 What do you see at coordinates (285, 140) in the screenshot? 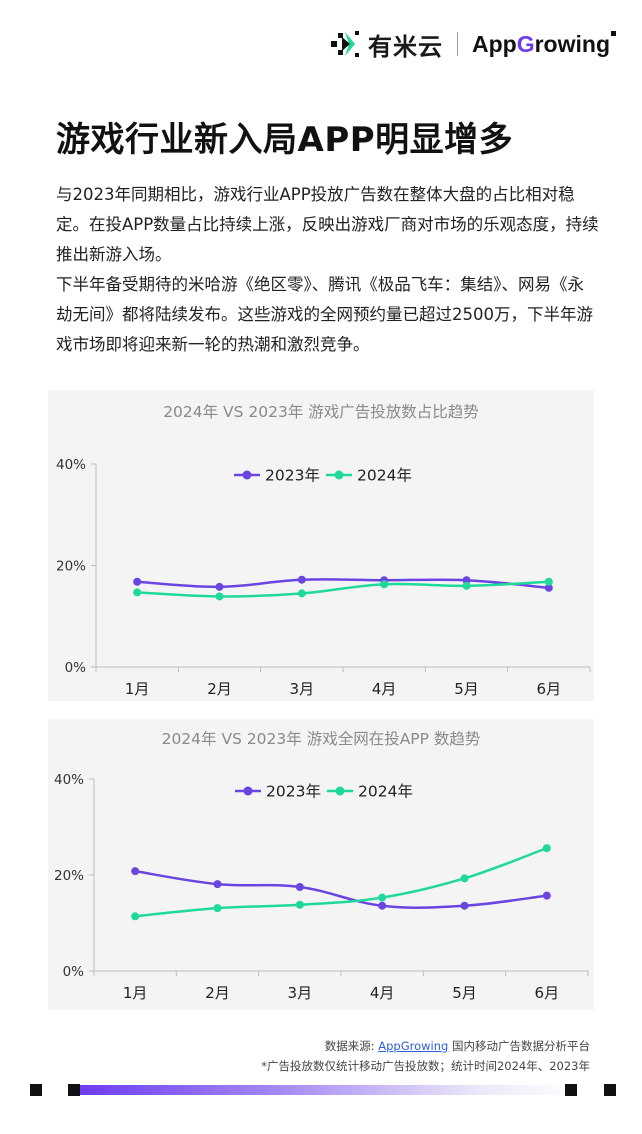
I see `page-title: 游戏行业新入局APP明显增多` at bounding box center [285, 140].